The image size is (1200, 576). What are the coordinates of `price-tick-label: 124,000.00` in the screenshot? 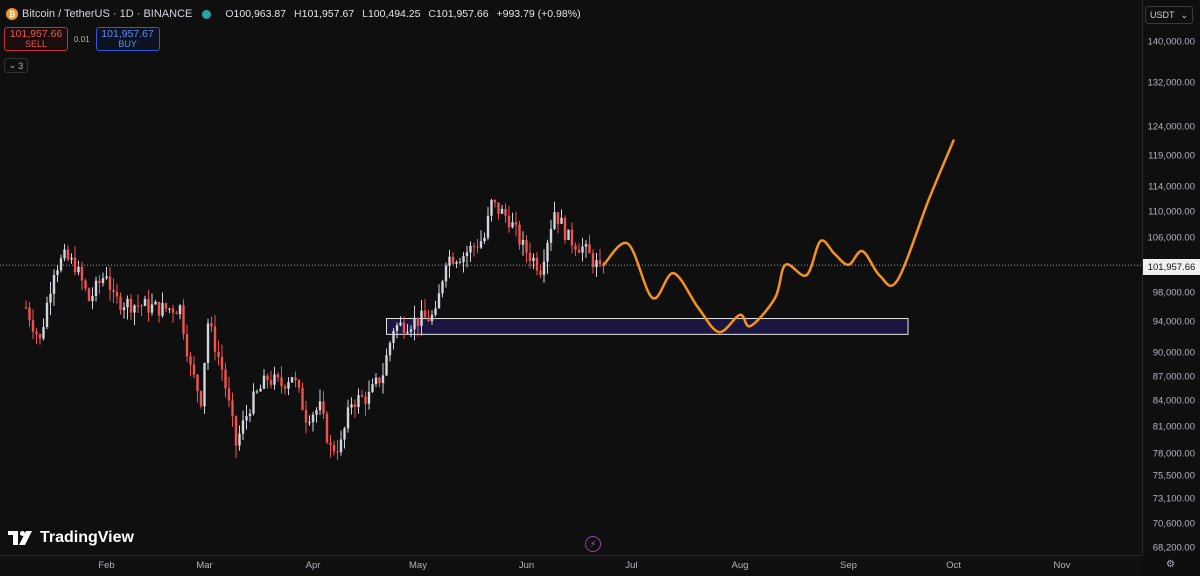 It's located at (1171, 127).